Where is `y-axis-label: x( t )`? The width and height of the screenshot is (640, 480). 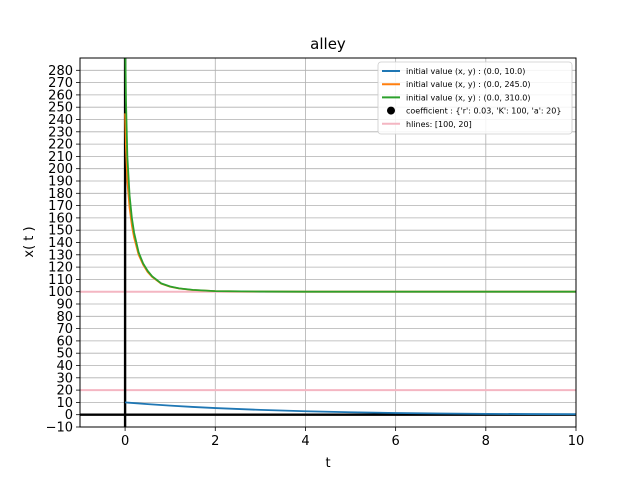 y-axis-label: x( t ) is located at coordinates (29, 241).